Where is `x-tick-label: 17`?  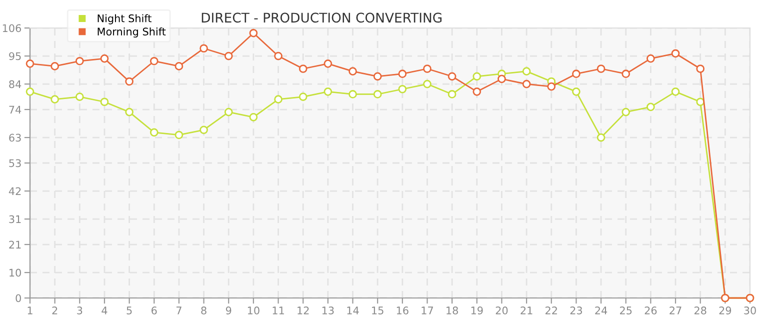
x-tick-label: 17 is located at coordinates (427, 310).